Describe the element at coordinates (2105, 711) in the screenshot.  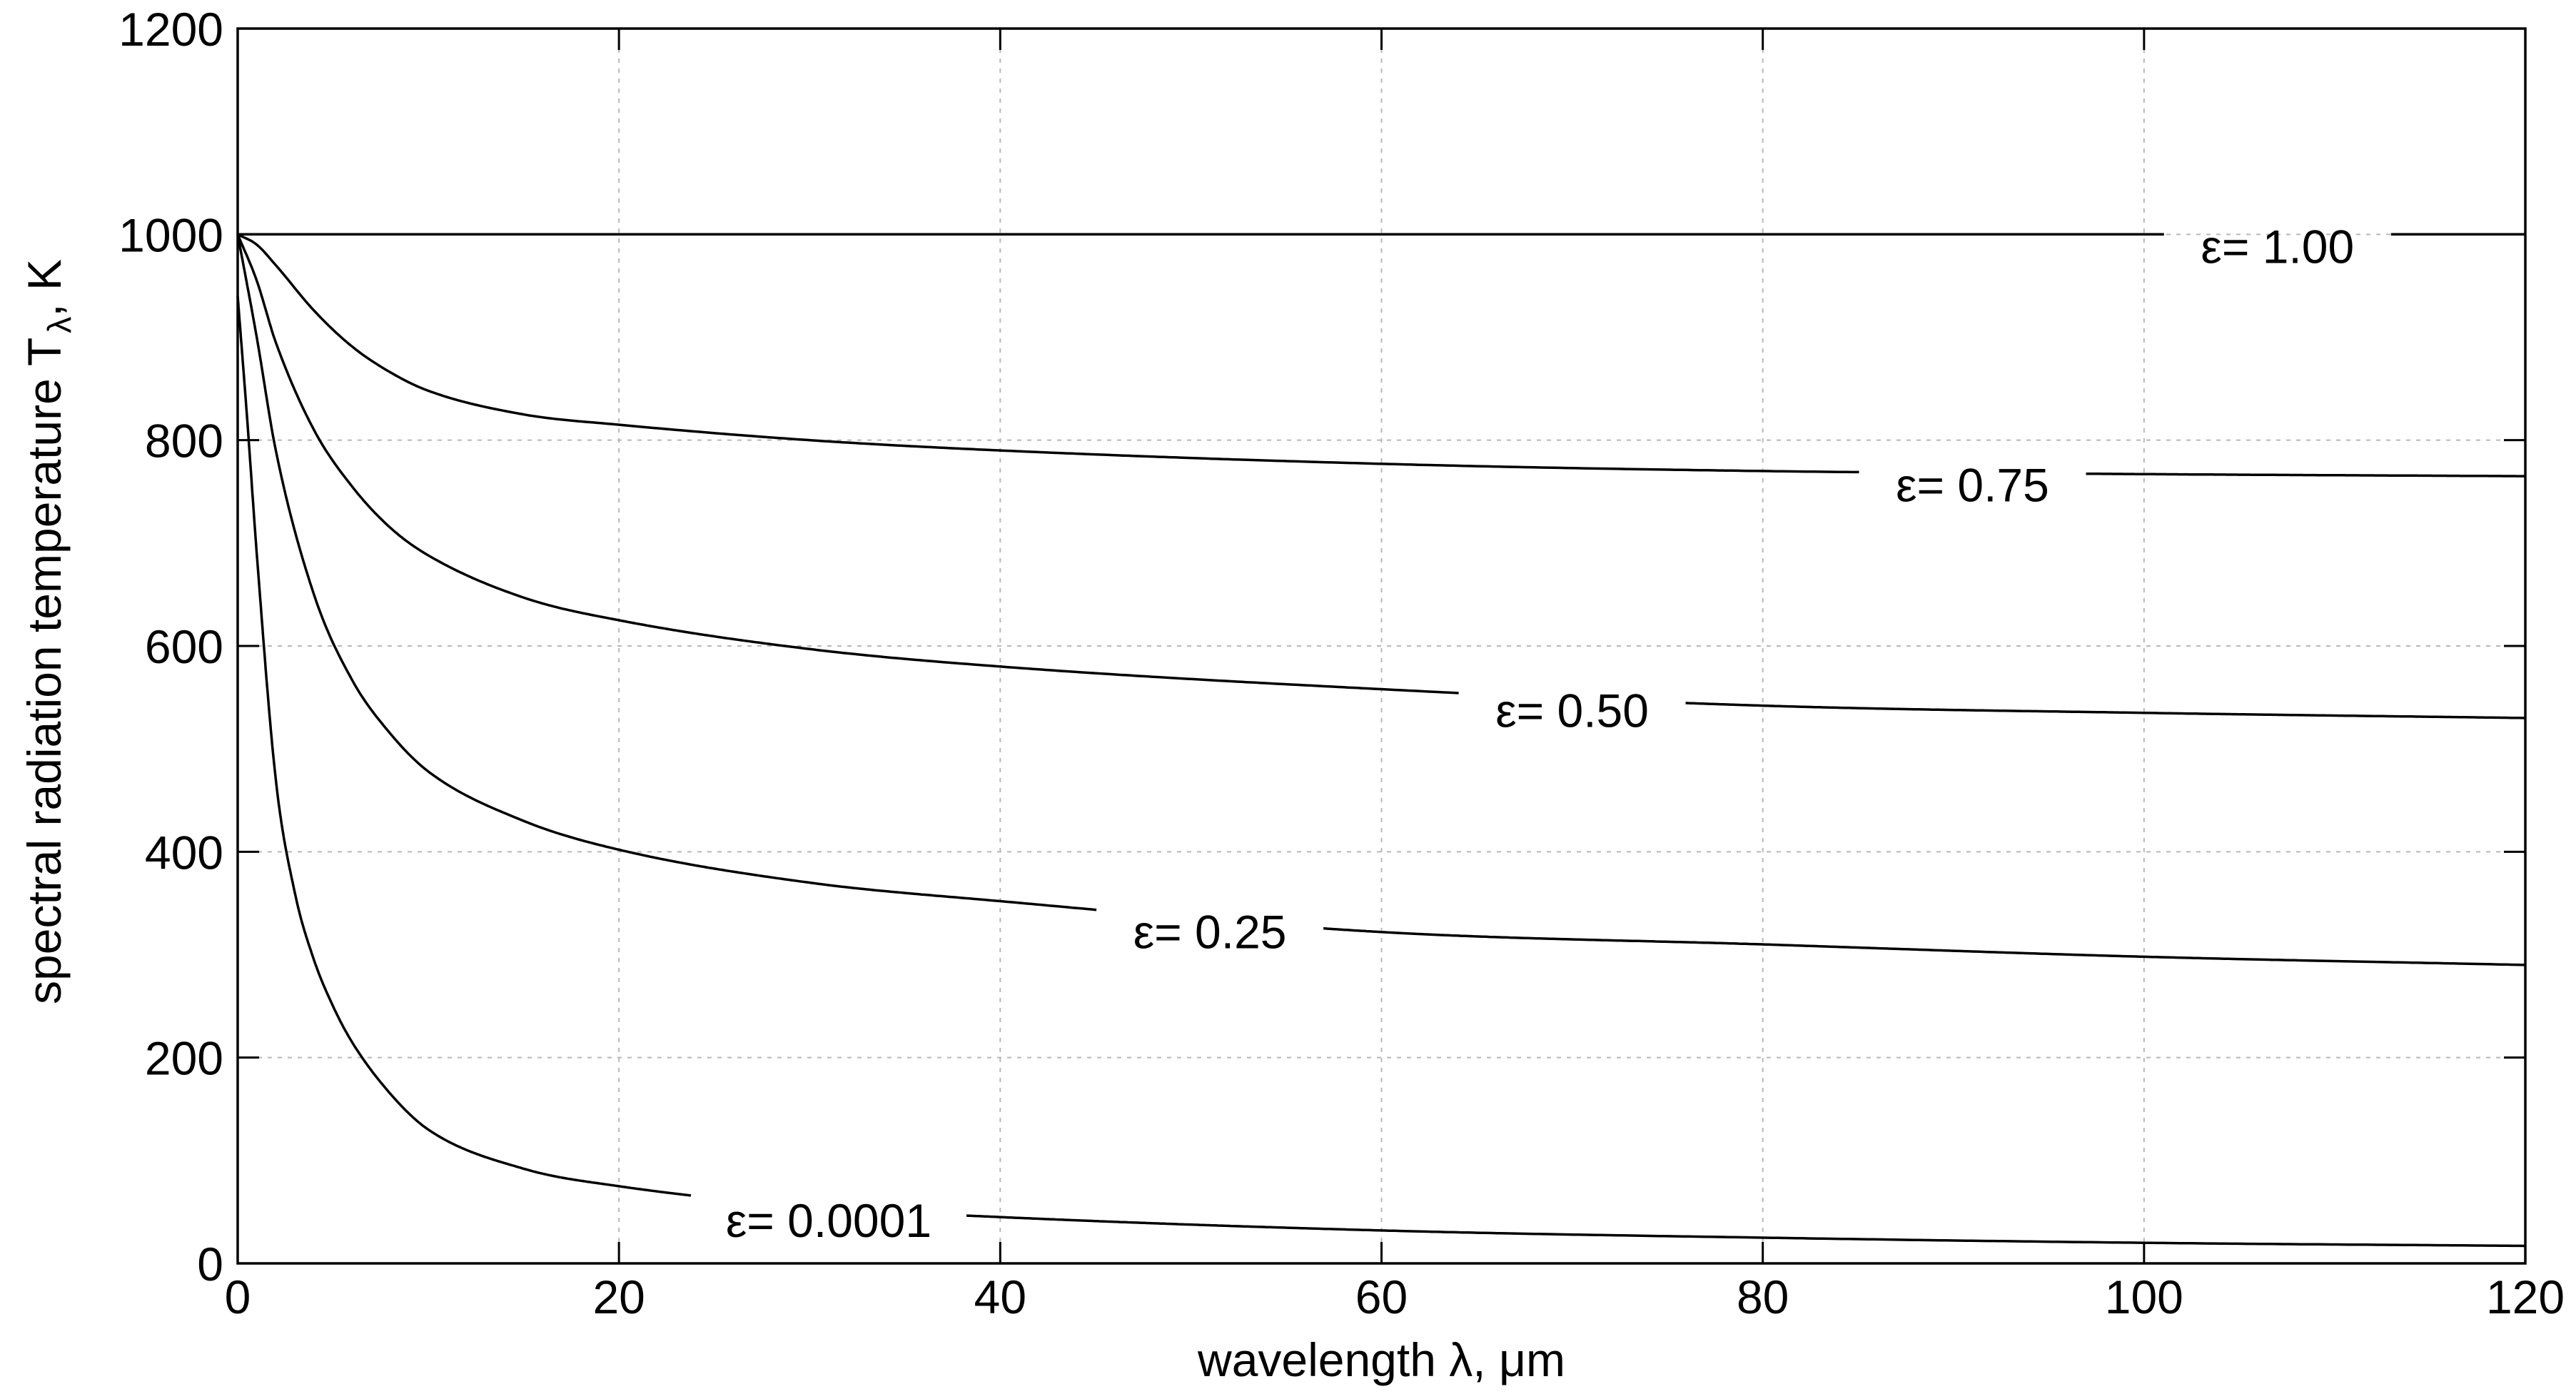
I see `curve-eps-050-right` at that location.